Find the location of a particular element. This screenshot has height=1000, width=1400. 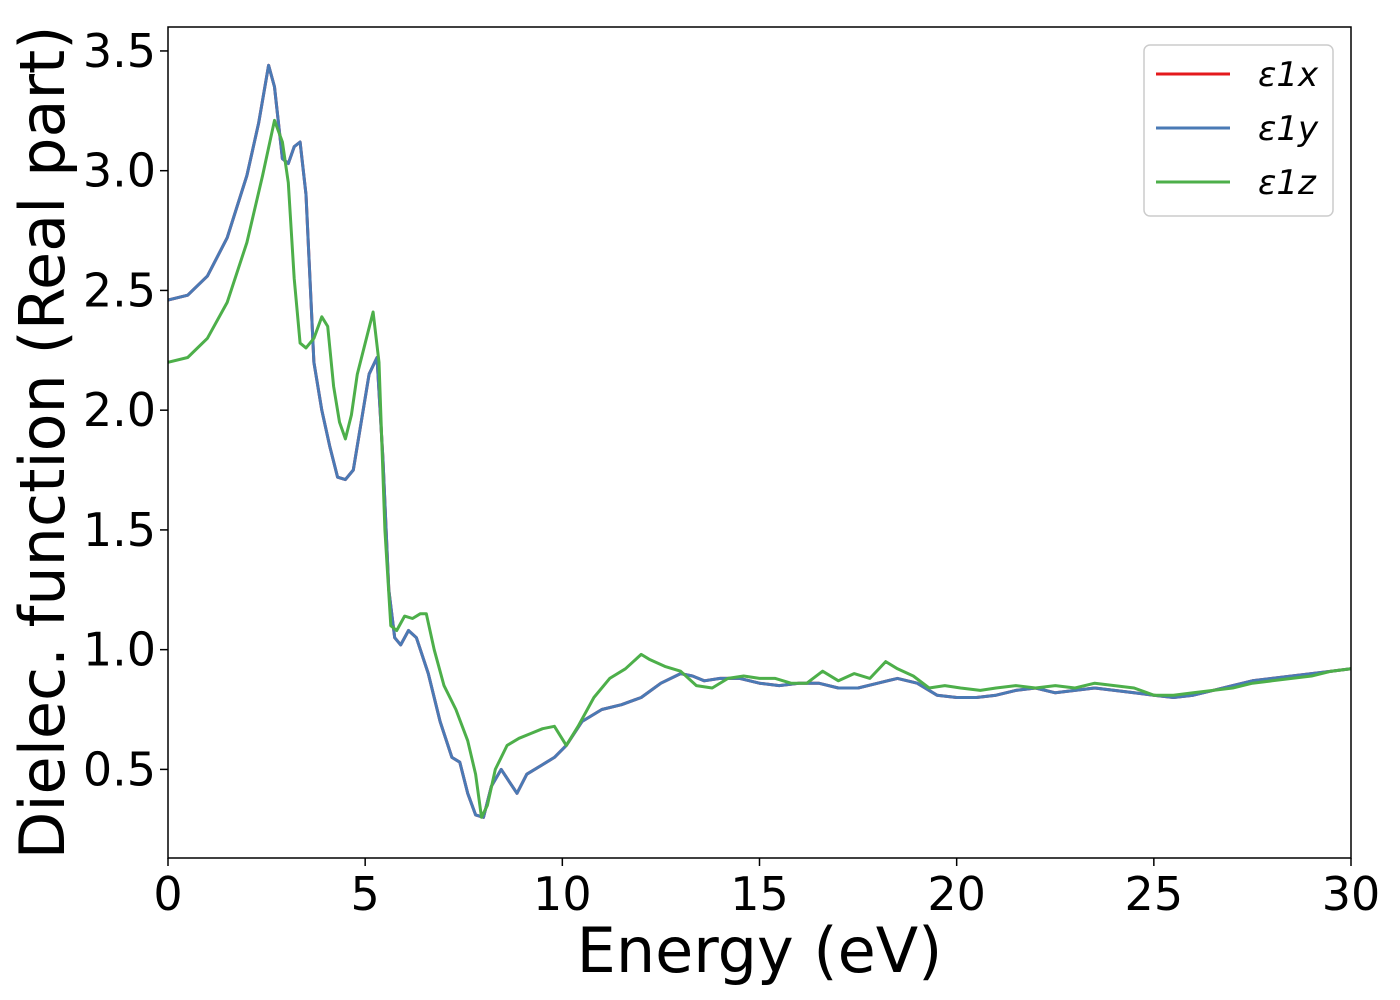

legend: ε1x ε1y ε1z is located at coordinates (1238, 130).